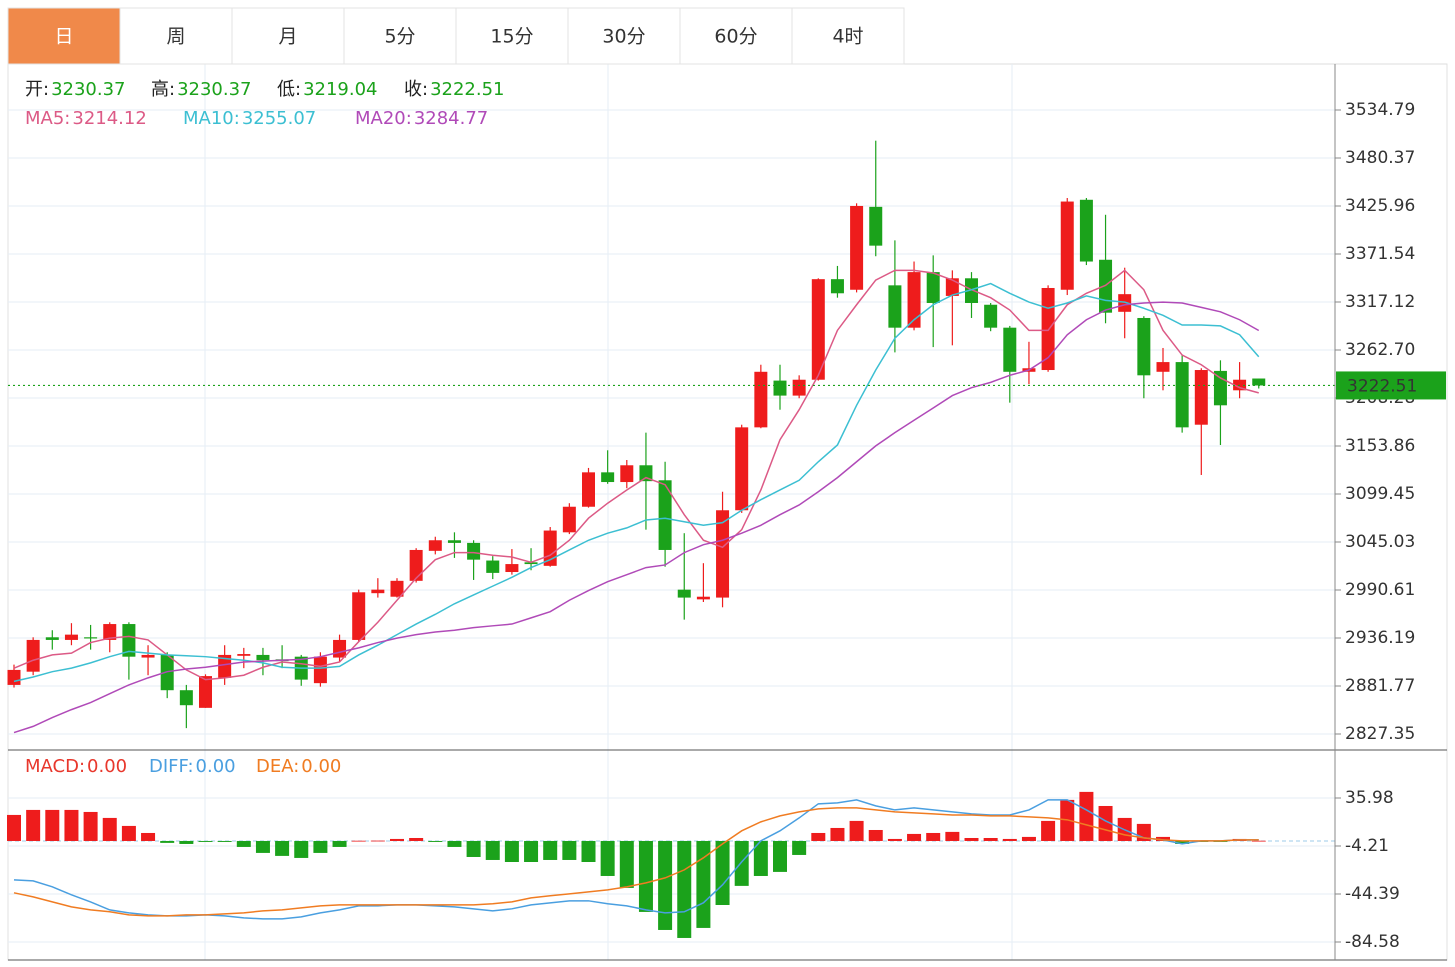 This screenshot has width=1455, height=967. I want to click on tab-label: 15分, so click(511, 37).